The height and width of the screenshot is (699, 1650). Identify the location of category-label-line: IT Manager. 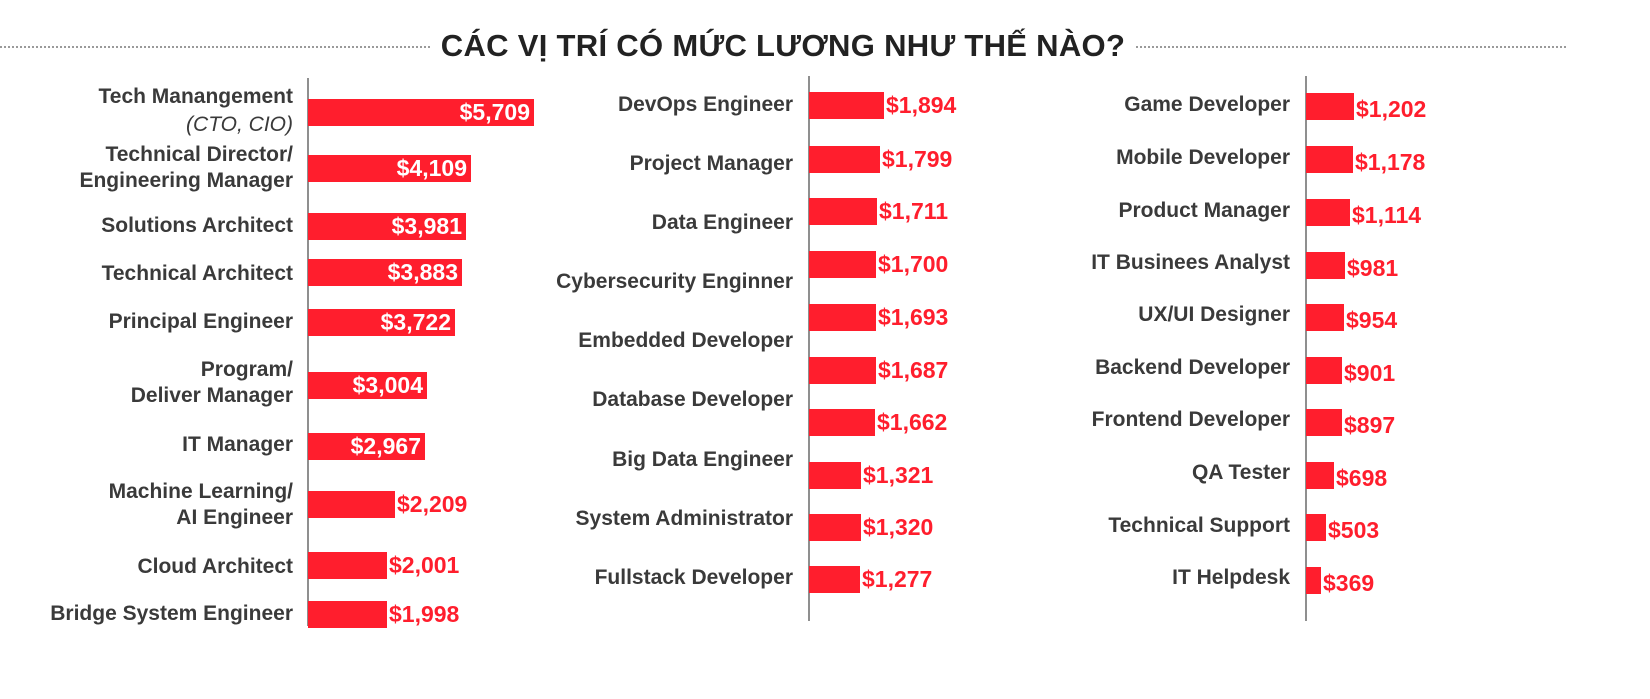
(237, 444).